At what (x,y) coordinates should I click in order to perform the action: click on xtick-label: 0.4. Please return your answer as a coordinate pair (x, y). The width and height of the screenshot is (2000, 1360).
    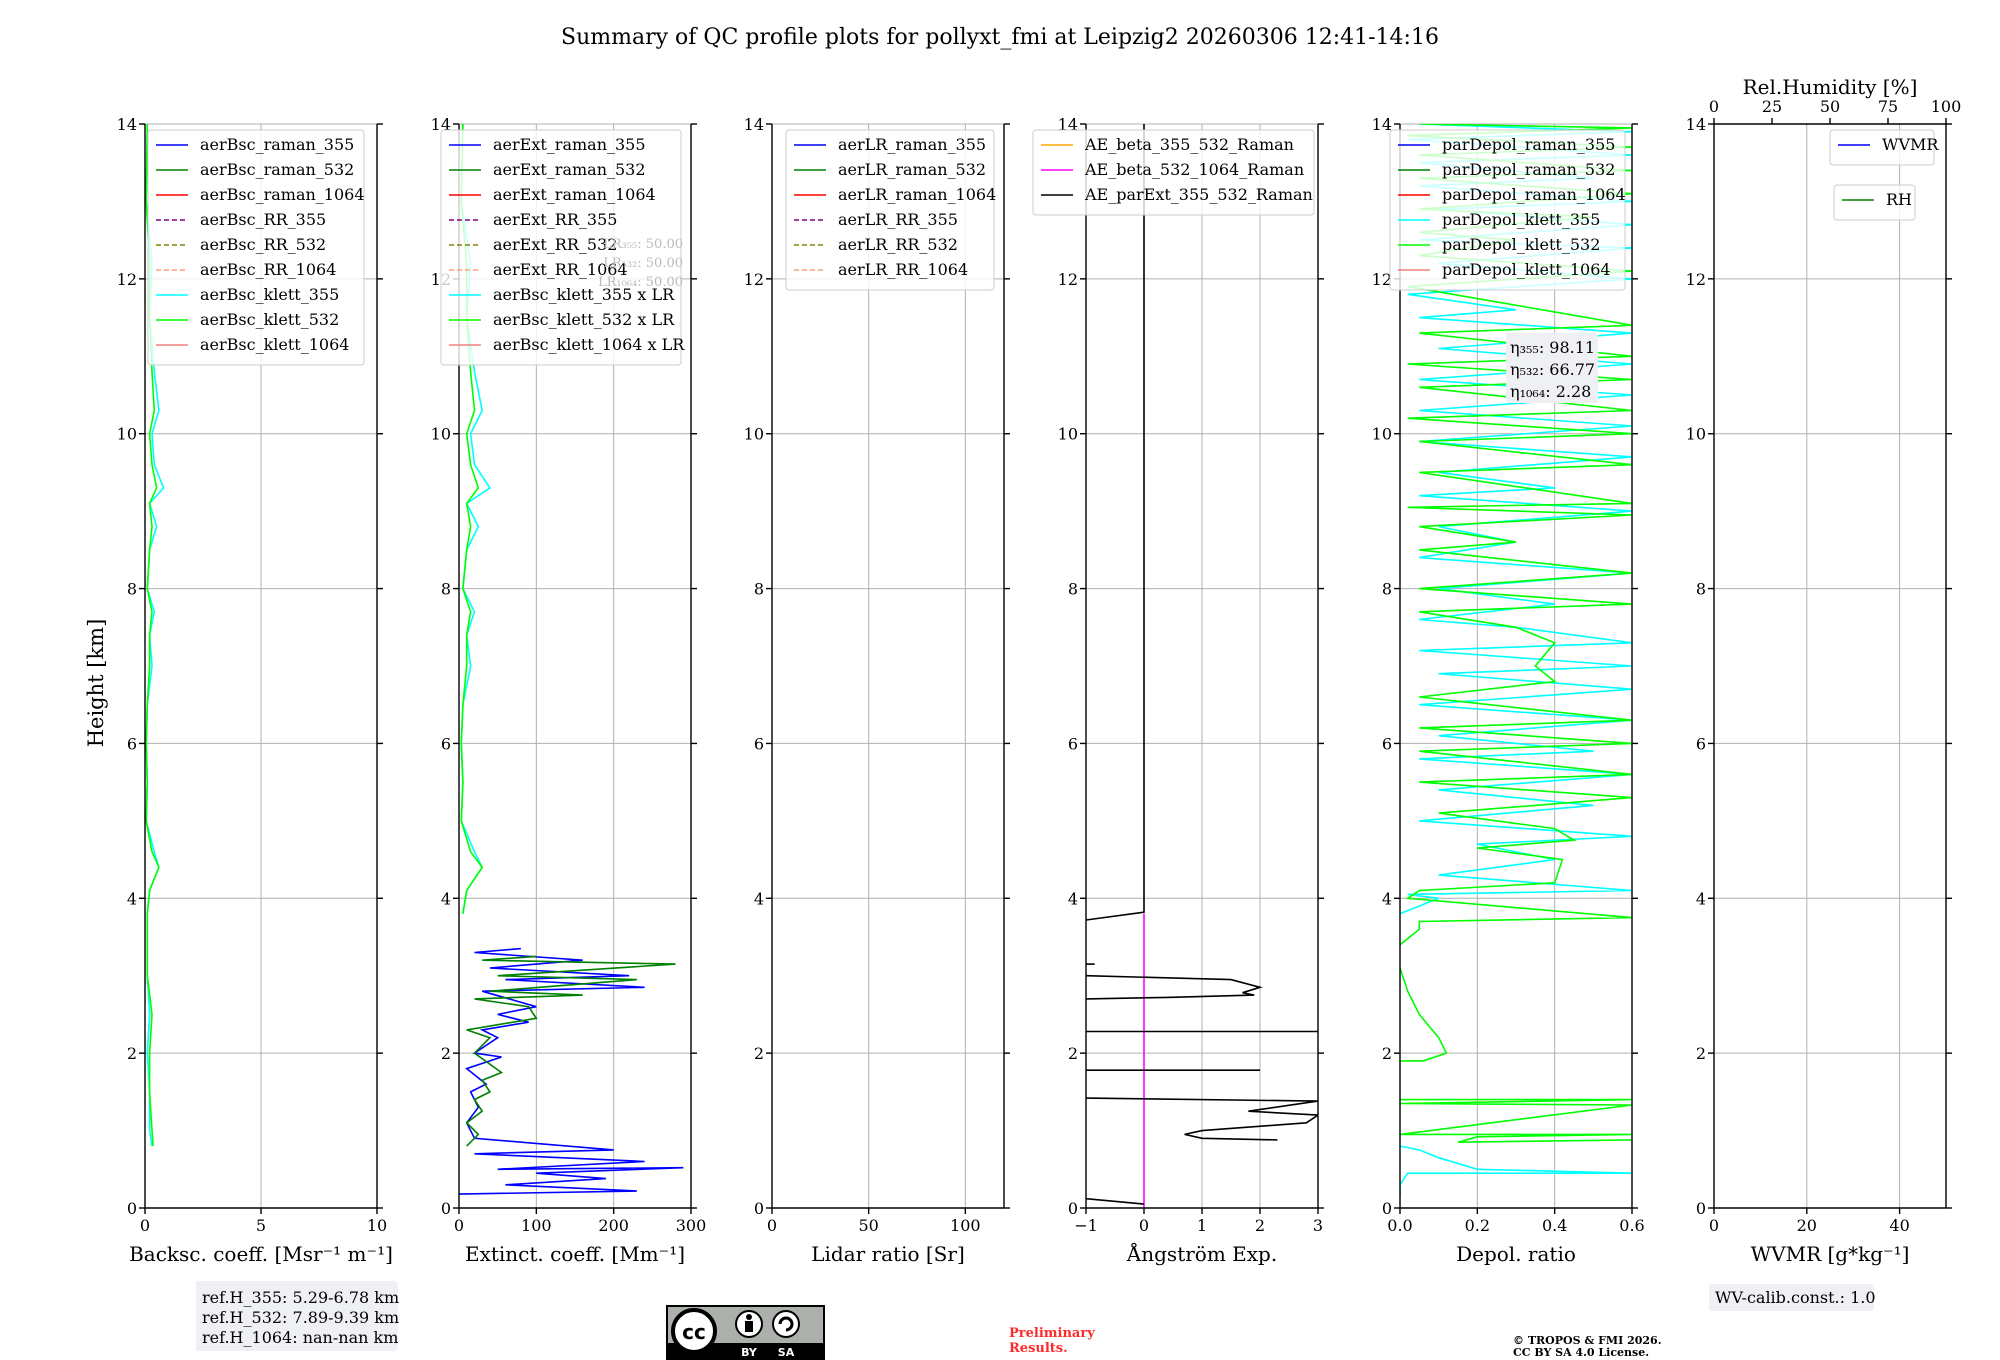
    Looking at the image, I should click on (1554, 1225).